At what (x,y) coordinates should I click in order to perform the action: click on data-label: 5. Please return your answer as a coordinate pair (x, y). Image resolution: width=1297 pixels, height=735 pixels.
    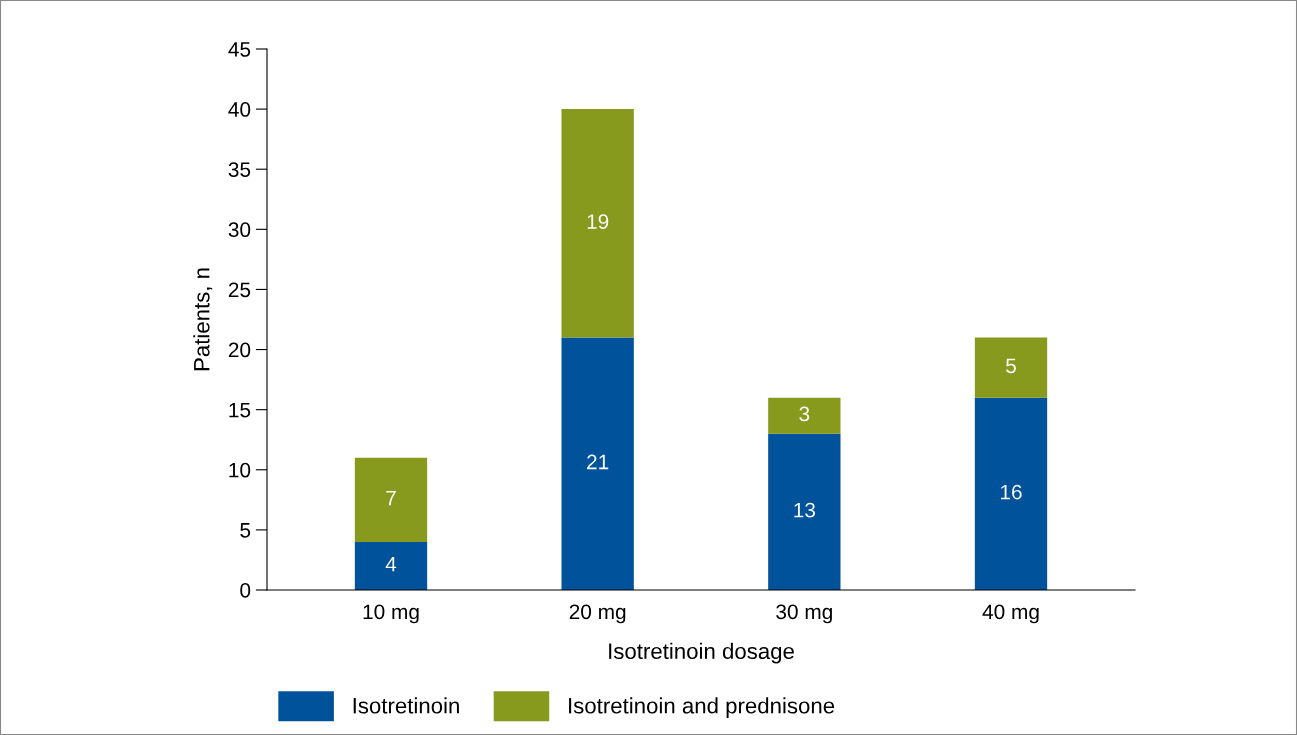
    Looking at the image, I should click on (1011, 366).